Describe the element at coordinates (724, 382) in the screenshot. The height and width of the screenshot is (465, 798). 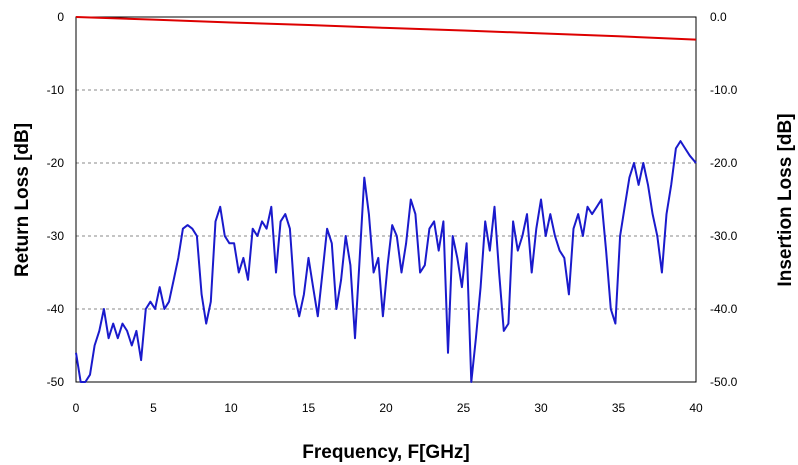
I see `y-tick-label-right: -50.0` at that location.